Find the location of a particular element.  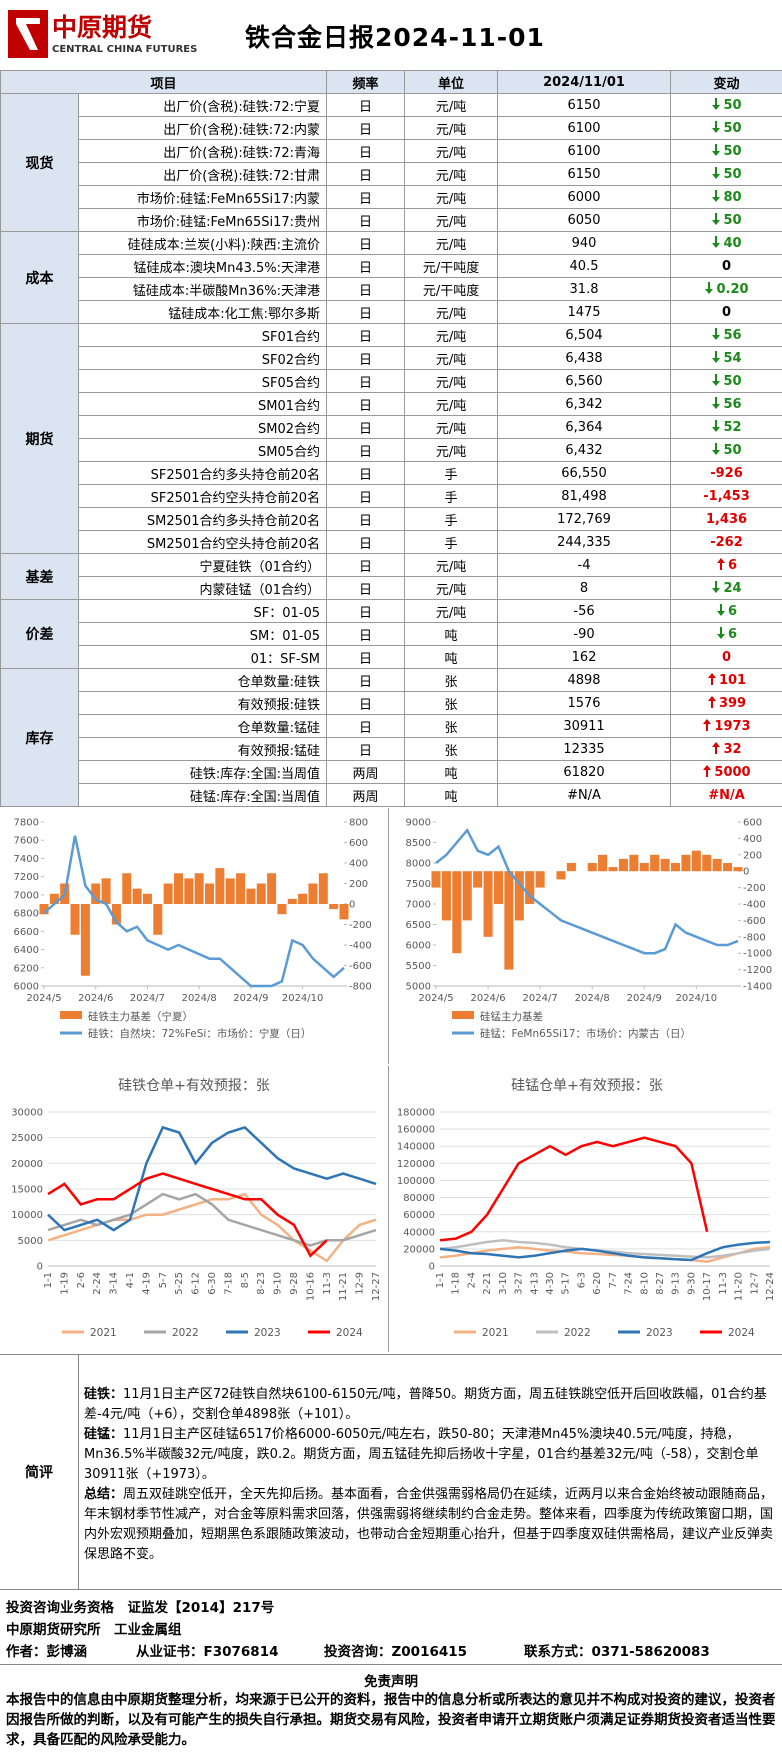

row: SF02合约日元/吨 6,438 54 is located at coordinates (391, 358).